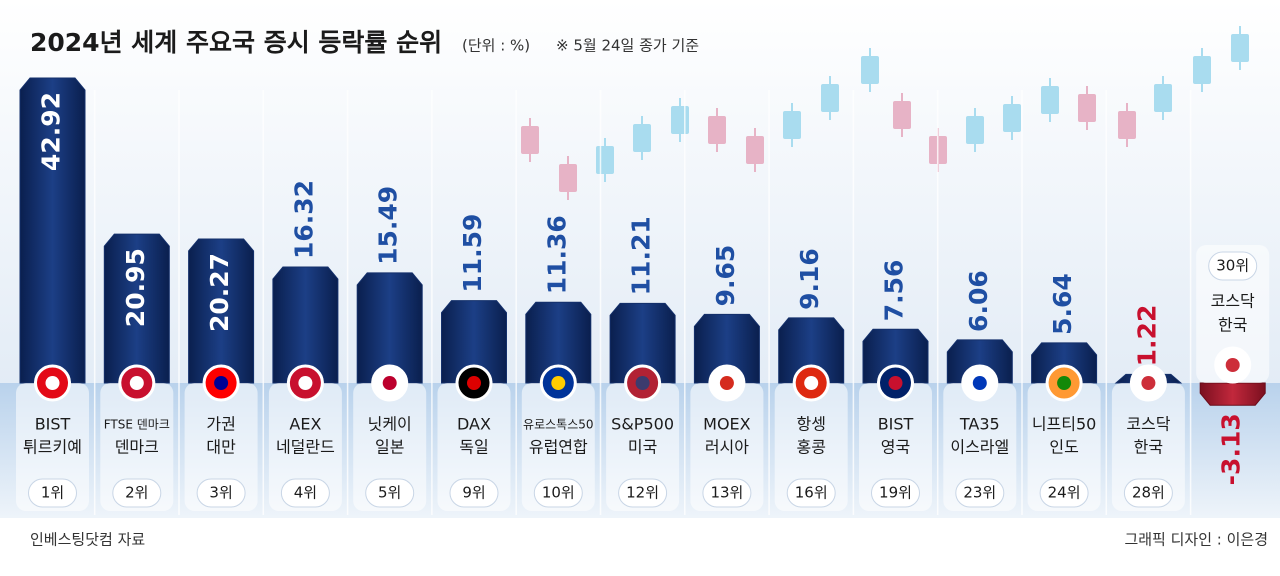 This screenshot has height=576, width=1280. Describe the element at coordinates (236, 42) in the screenshot. I see `chart-title: 2024년 세계 주요국 증시 등락률 순위` at that location.